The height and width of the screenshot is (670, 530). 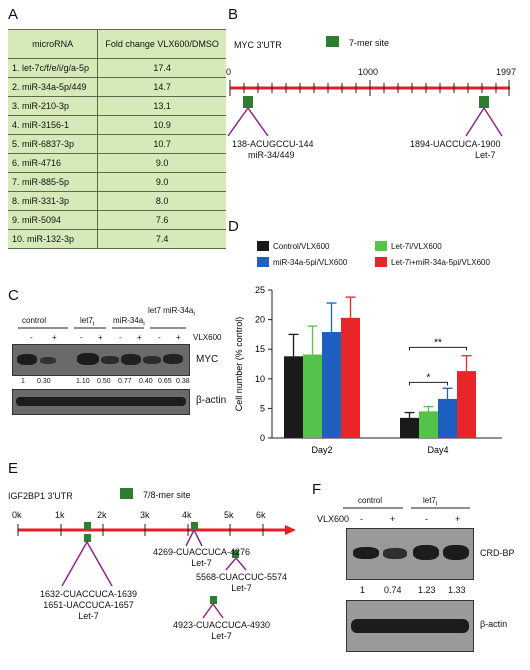 What do you see at coordinates (13, 295) in the screenshot?
I see `panel-label-c: C` at bounding box center [13, 295].